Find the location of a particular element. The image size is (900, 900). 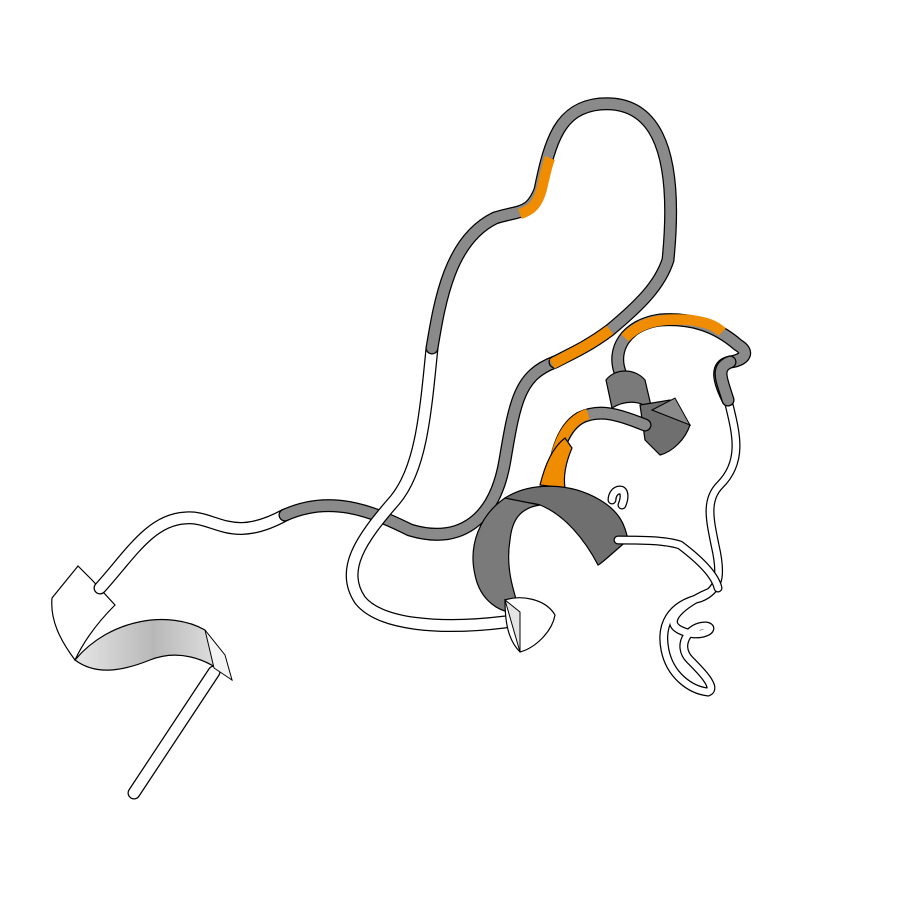

coil-white-right is located at coordinates (677, 546).